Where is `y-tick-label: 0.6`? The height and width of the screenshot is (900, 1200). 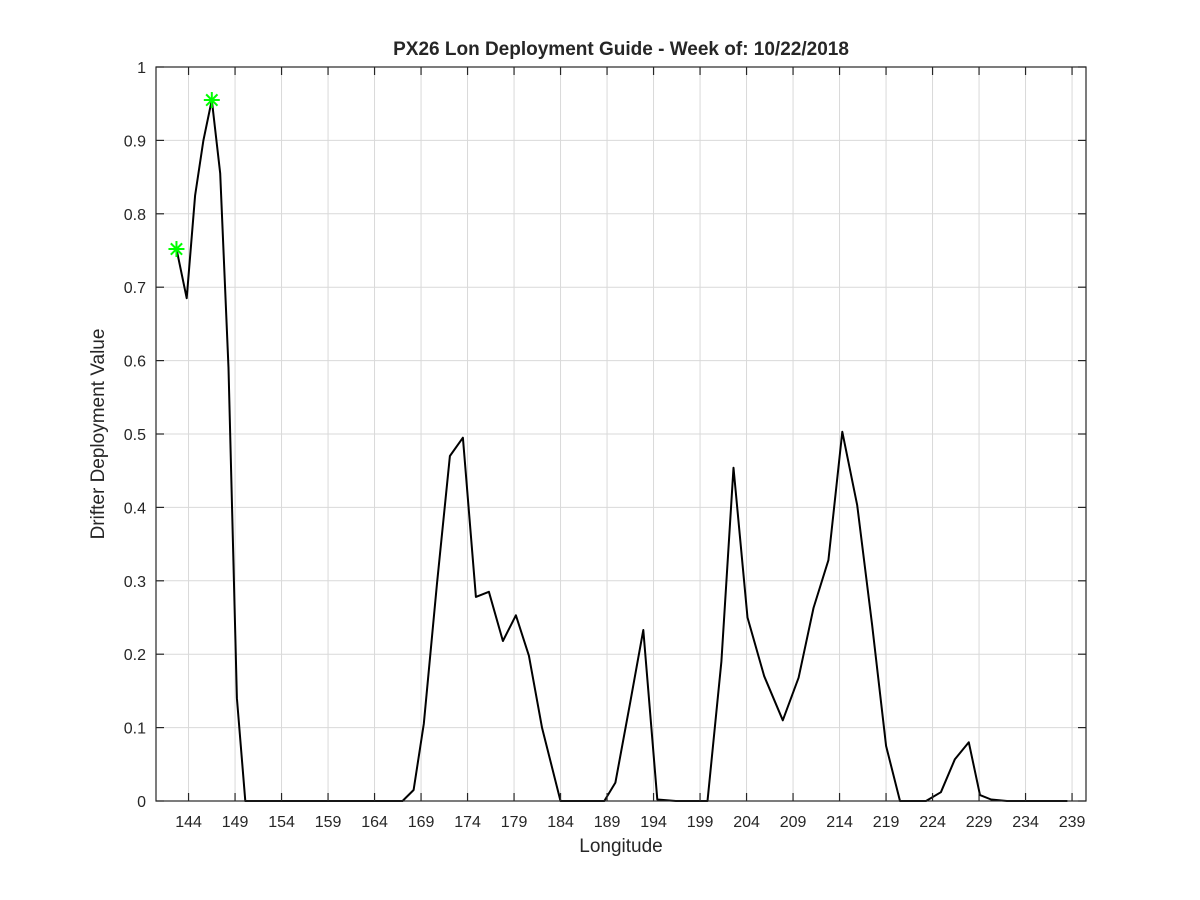
y-tick-label: 0.6 is located at coordinates (135, 362).